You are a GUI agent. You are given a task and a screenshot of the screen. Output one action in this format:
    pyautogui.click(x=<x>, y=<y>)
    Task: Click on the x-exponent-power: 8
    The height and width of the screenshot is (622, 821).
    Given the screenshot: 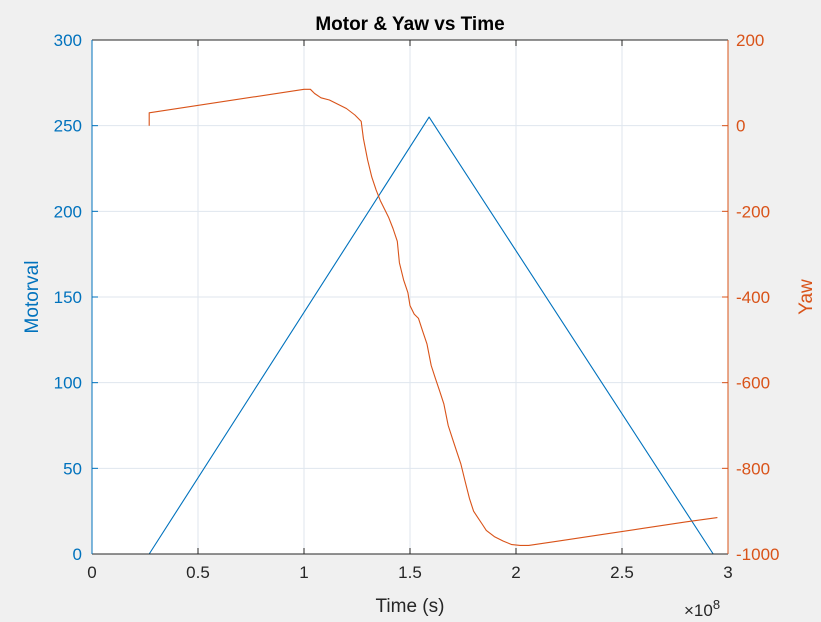 What is the action you would take?
    pyautogui.click(x=716, y=604)
    